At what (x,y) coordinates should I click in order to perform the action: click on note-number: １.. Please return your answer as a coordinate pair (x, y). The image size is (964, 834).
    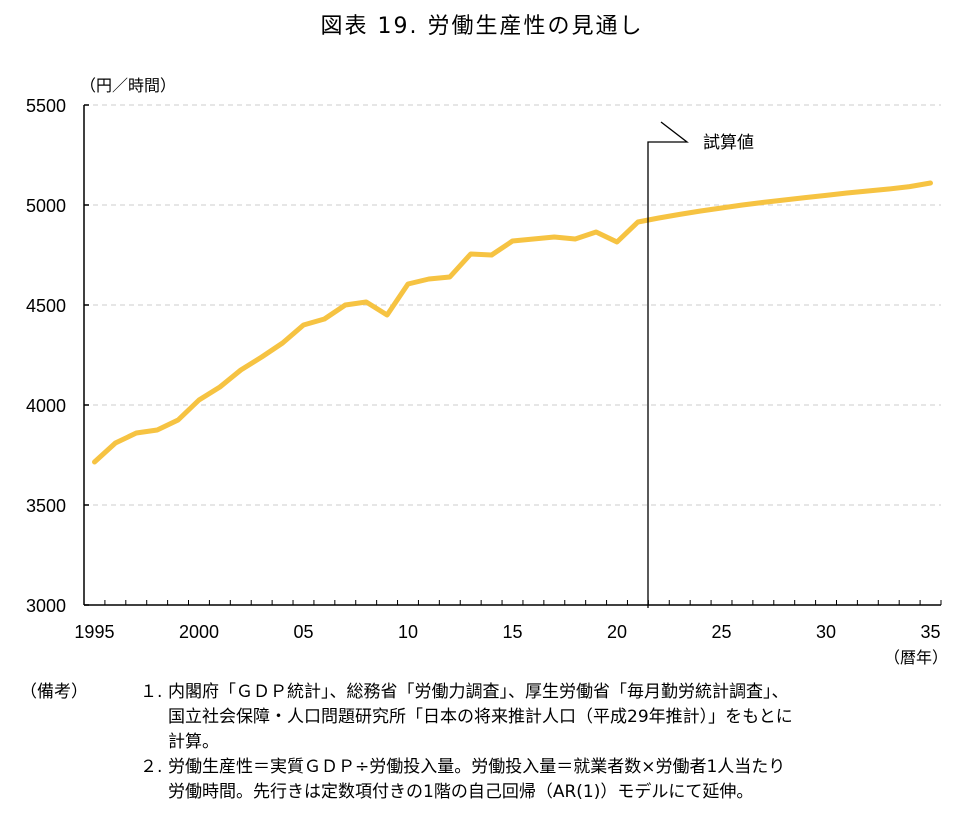
    Looking at the image, I should click on (151, 692).